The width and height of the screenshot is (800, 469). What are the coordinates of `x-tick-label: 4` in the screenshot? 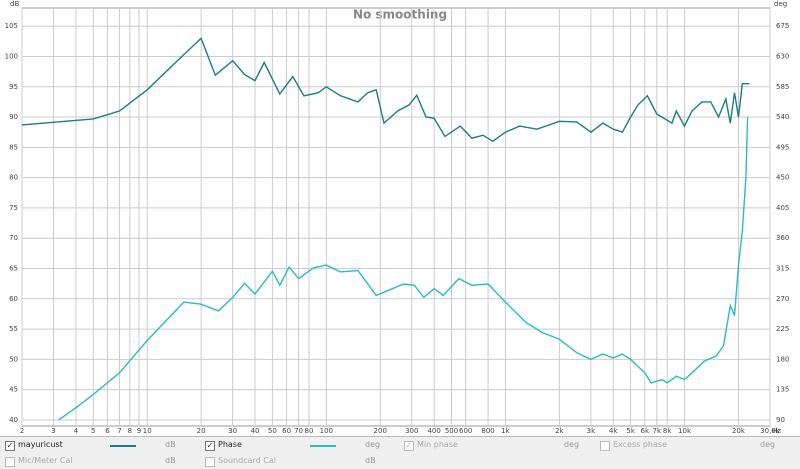 It's located at (76, 431).